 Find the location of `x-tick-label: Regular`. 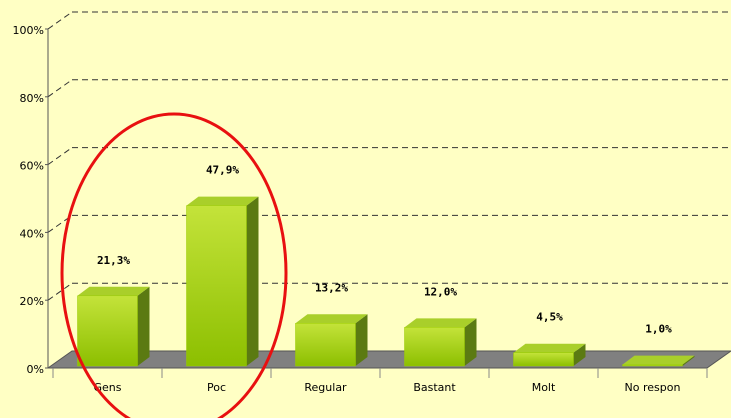

x-tick-label: Regular is located at coordinates (325, 387).